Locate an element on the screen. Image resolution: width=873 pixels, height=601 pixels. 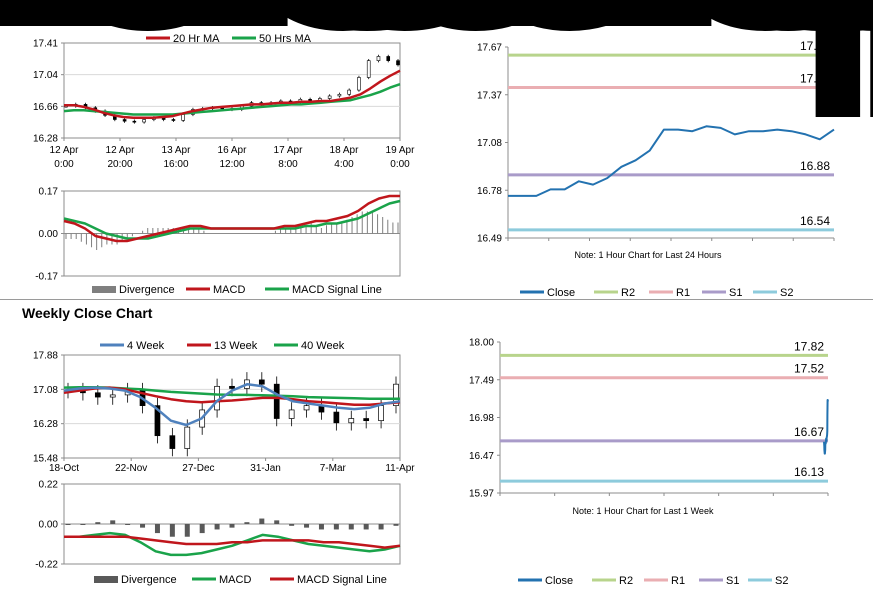
weekly-price-xtick-label: 11-Apr is located at coordinates (400, 468).